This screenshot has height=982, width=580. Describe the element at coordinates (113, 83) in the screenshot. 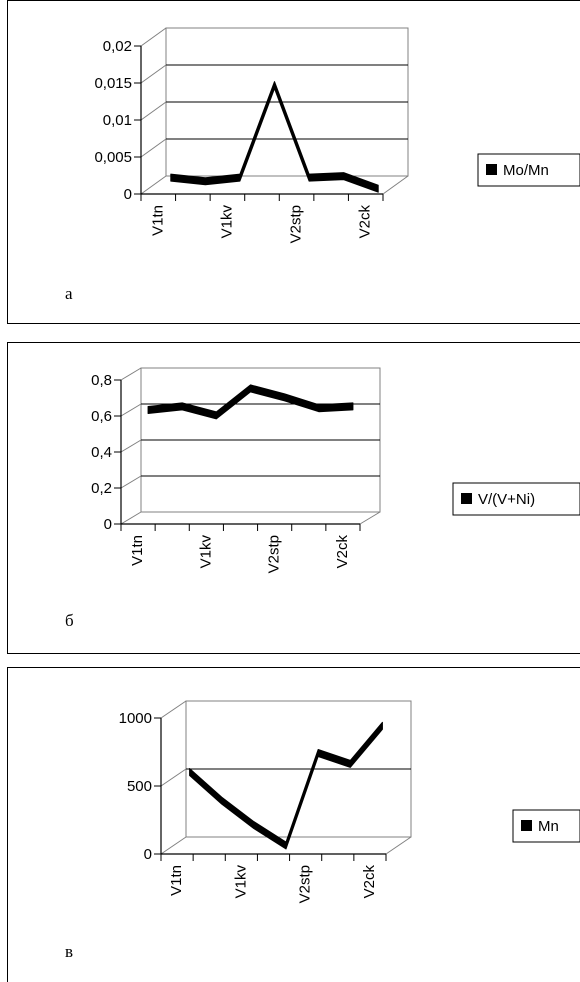

I see `y-tick-label: 0,015` at that location.